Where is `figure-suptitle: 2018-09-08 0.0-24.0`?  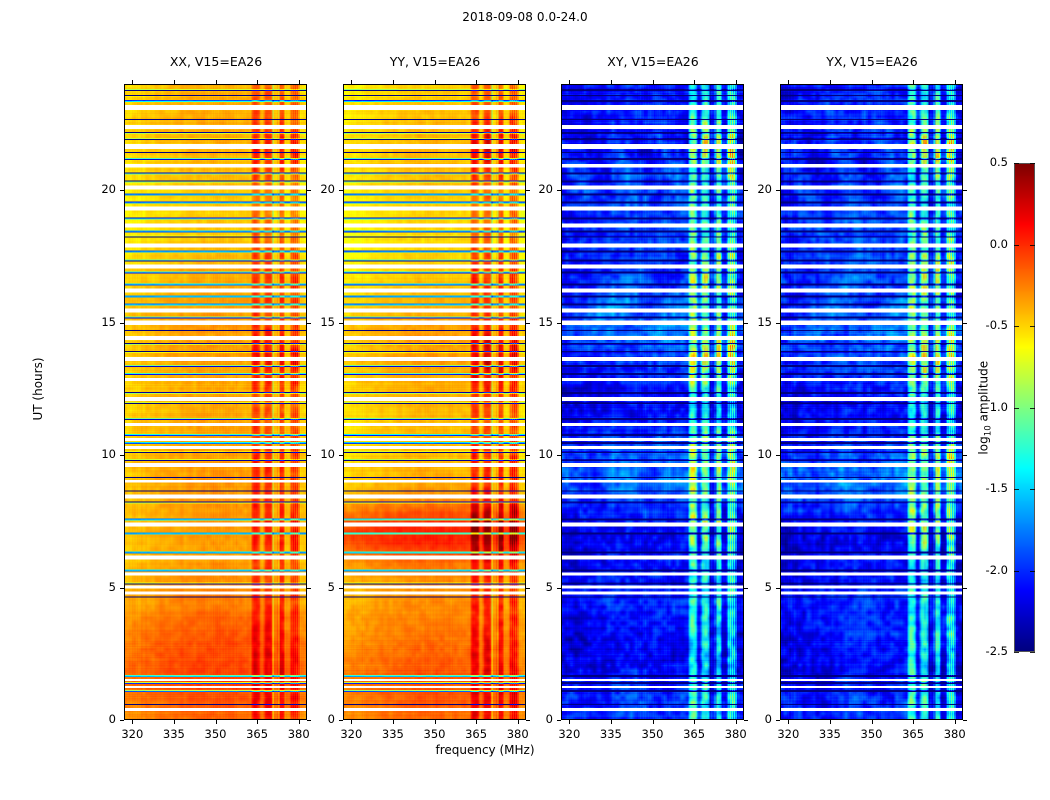
figure-suptitle: 2018-09-08 0.0-24.0 is located at coordinates (525, 17).